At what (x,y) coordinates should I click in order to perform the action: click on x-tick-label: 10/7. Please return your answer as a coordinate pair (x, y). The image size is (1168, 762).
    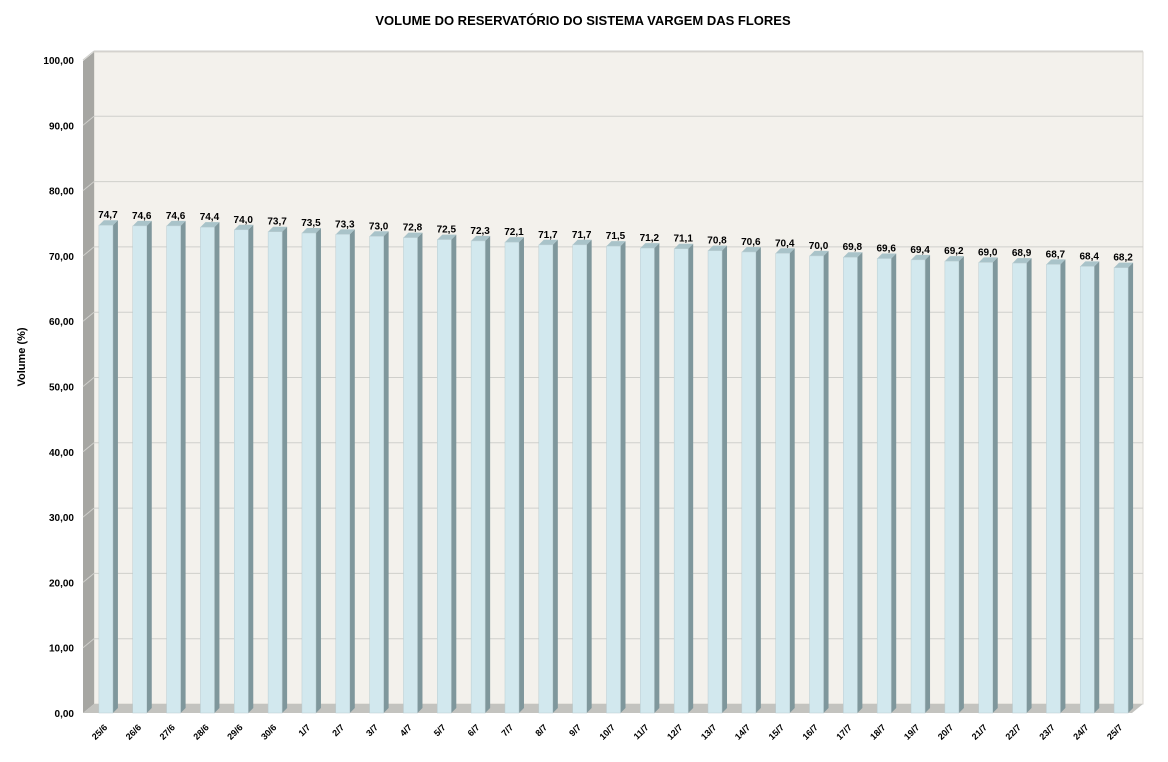
    Looking at the image, I should click on (606, 731).